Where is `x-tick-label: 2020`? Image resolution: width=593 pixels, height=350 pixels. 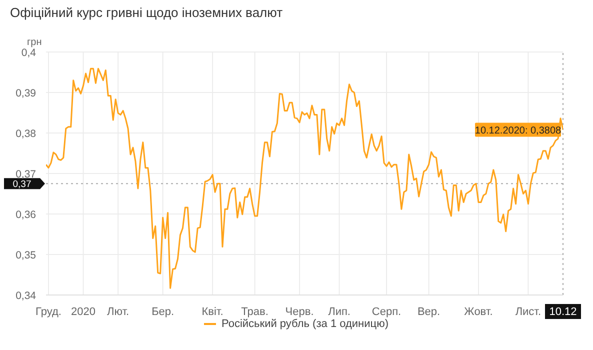
x-tick-label: 2020 is located at coordinates (83, 312).